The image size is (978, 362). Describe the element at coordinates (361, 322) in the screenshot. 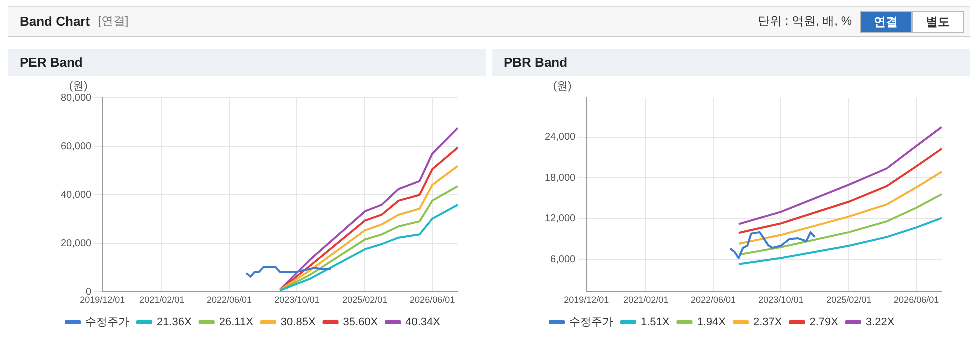

I see `legend-label: 35.60X` at that location.